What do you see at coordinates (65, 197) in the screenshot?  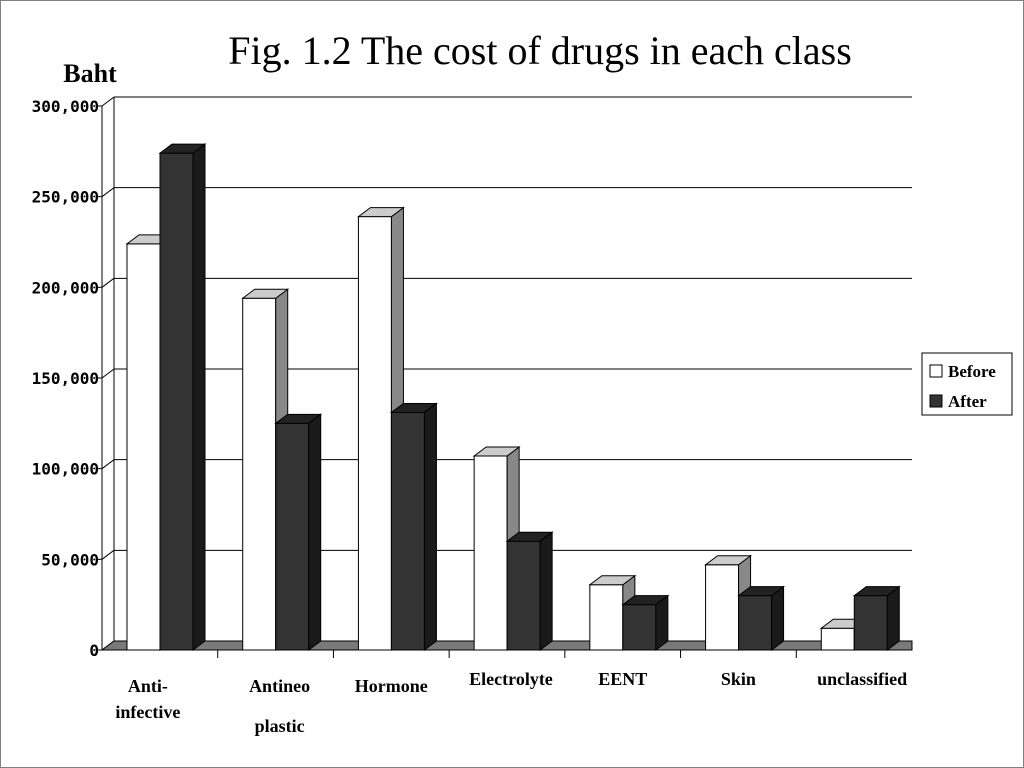 I see `y-tick-label: 250,000` at bounding box center [65, 197].